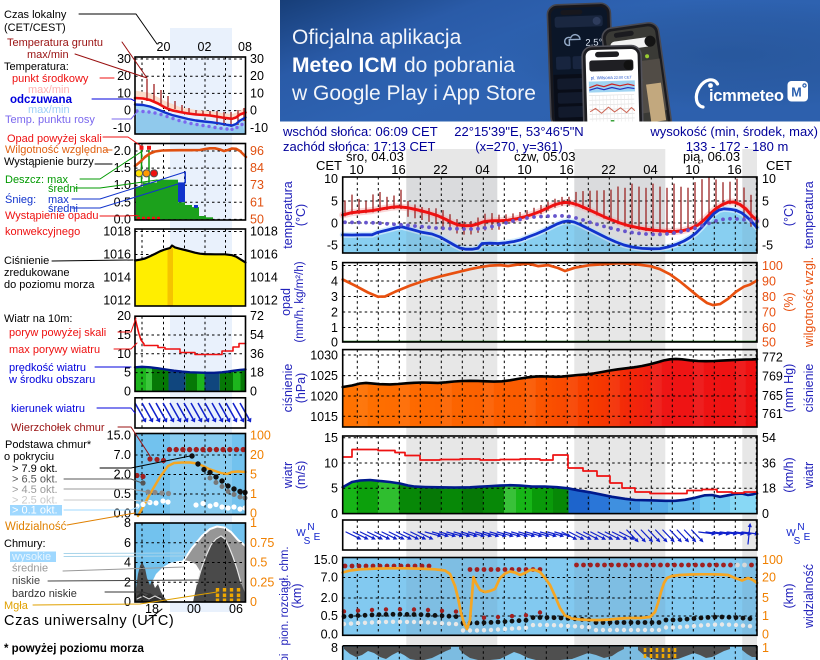 The image size is (820, 660). Describe the element at coordinates (16, 606) in the screenshot. I see `svg-text: Mgła` at that location.